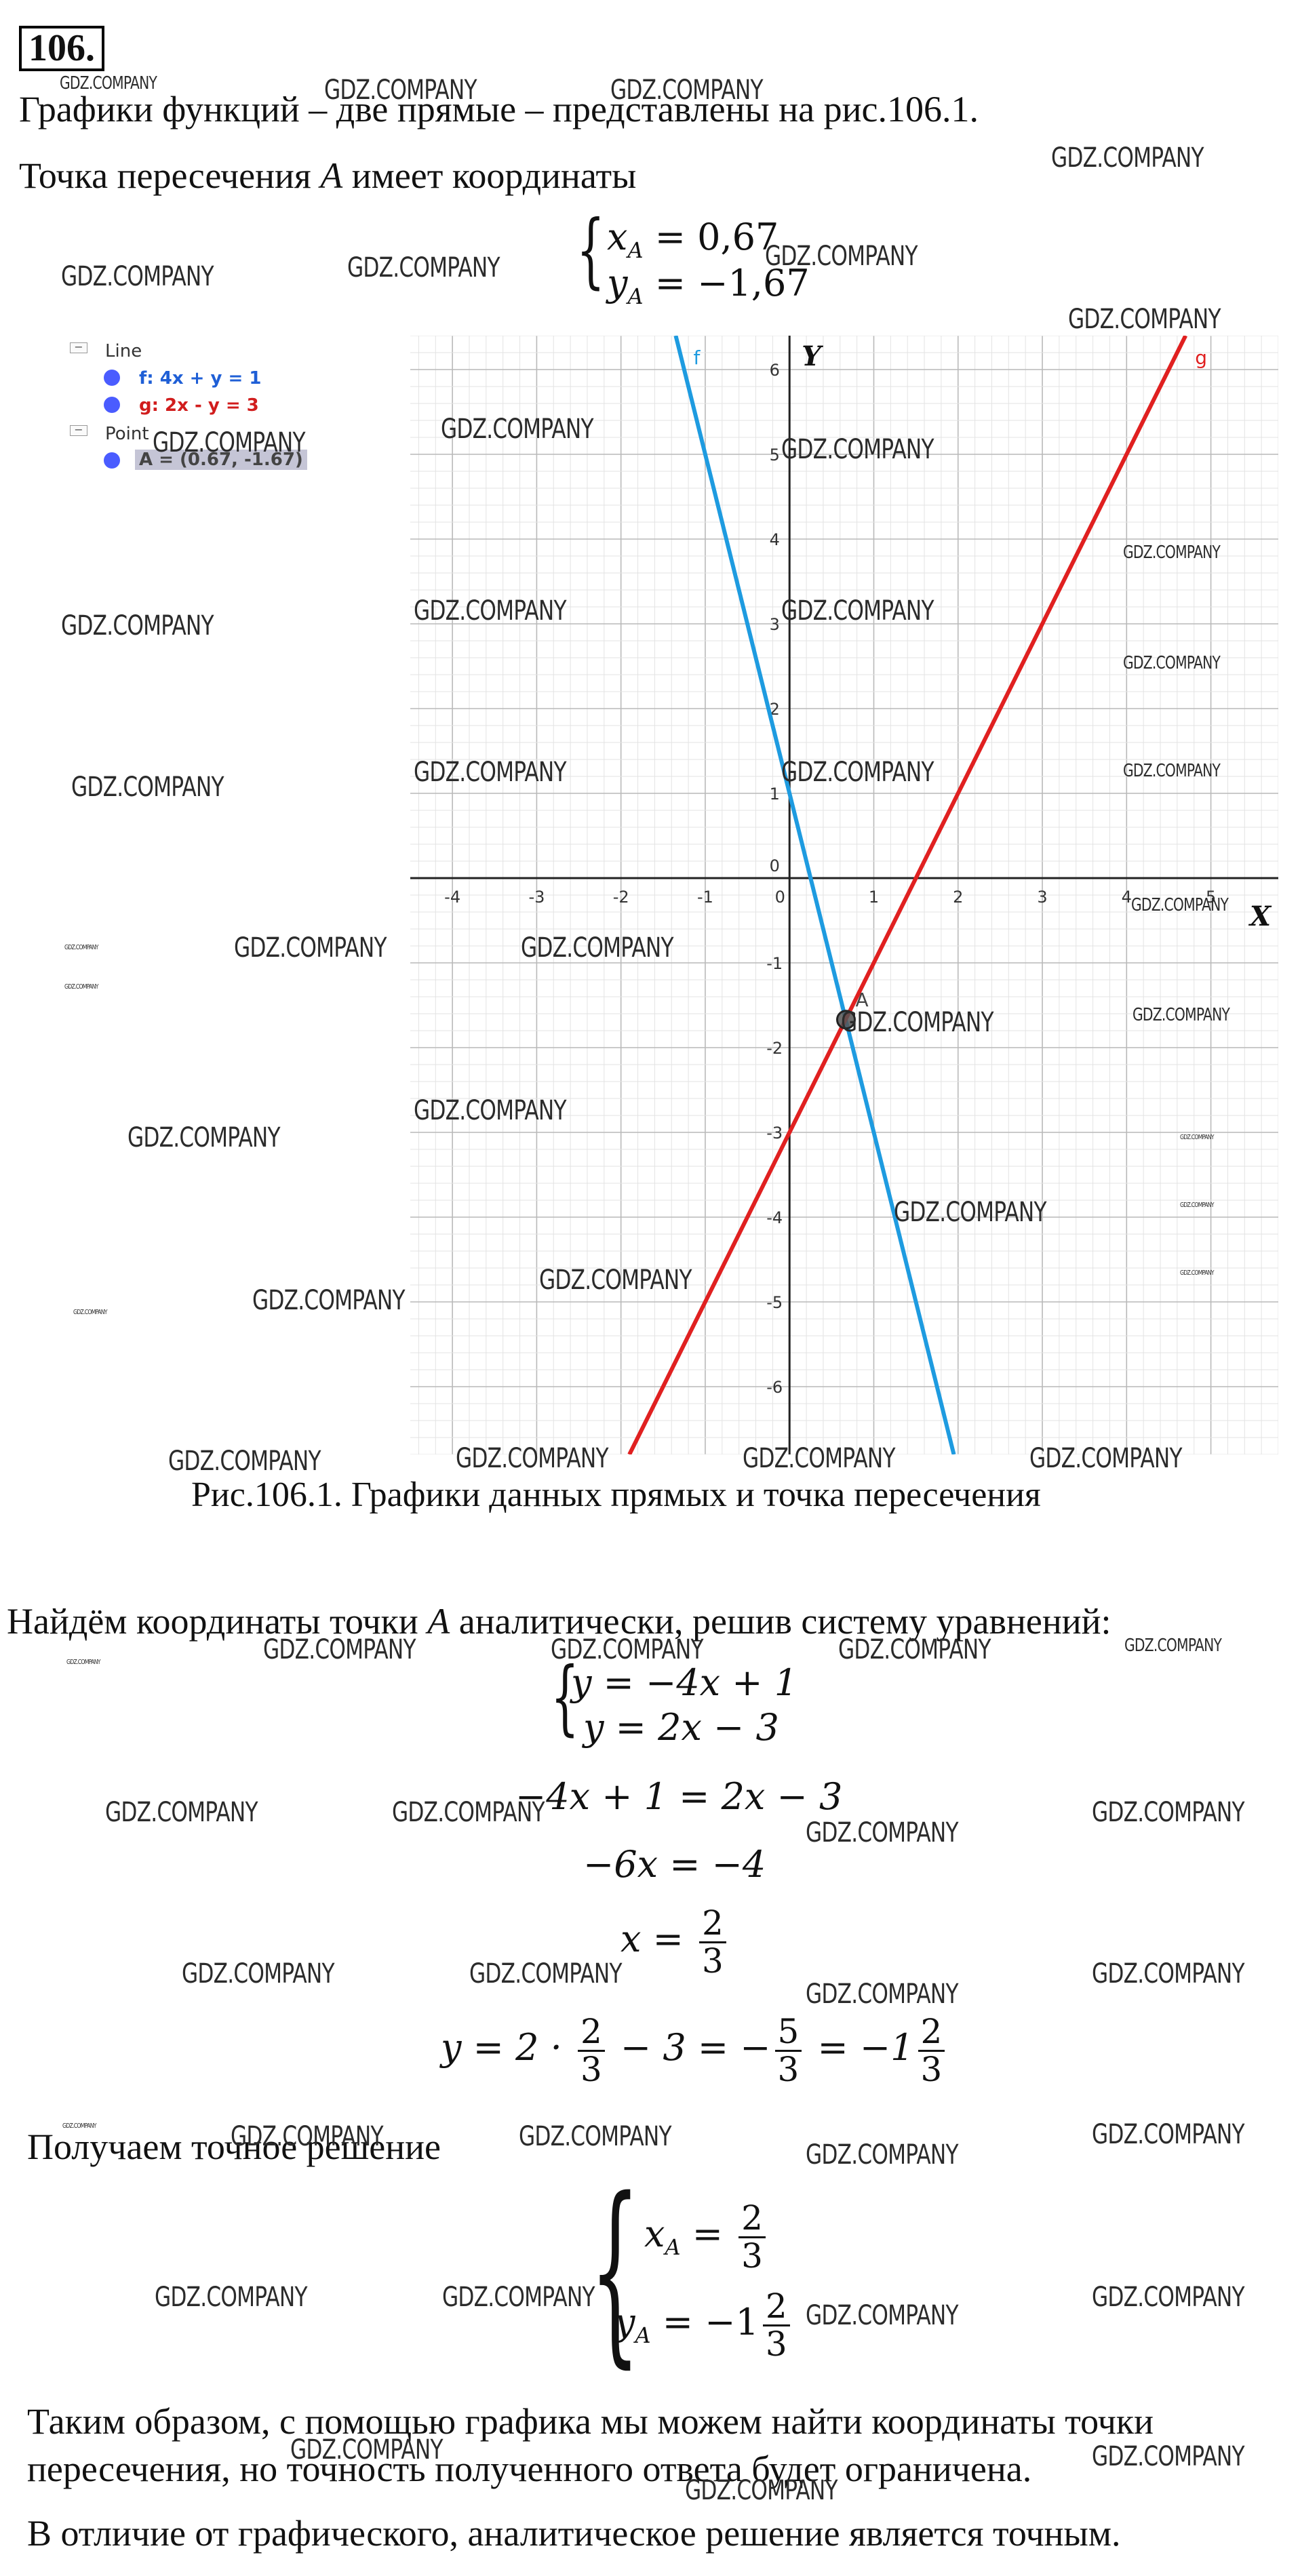 The width and height of the screenshot is (1300, 2576). Describe the element at coordinates (112, 378) in the screenshot. I see `f-visibility-dot-icon` at that location.